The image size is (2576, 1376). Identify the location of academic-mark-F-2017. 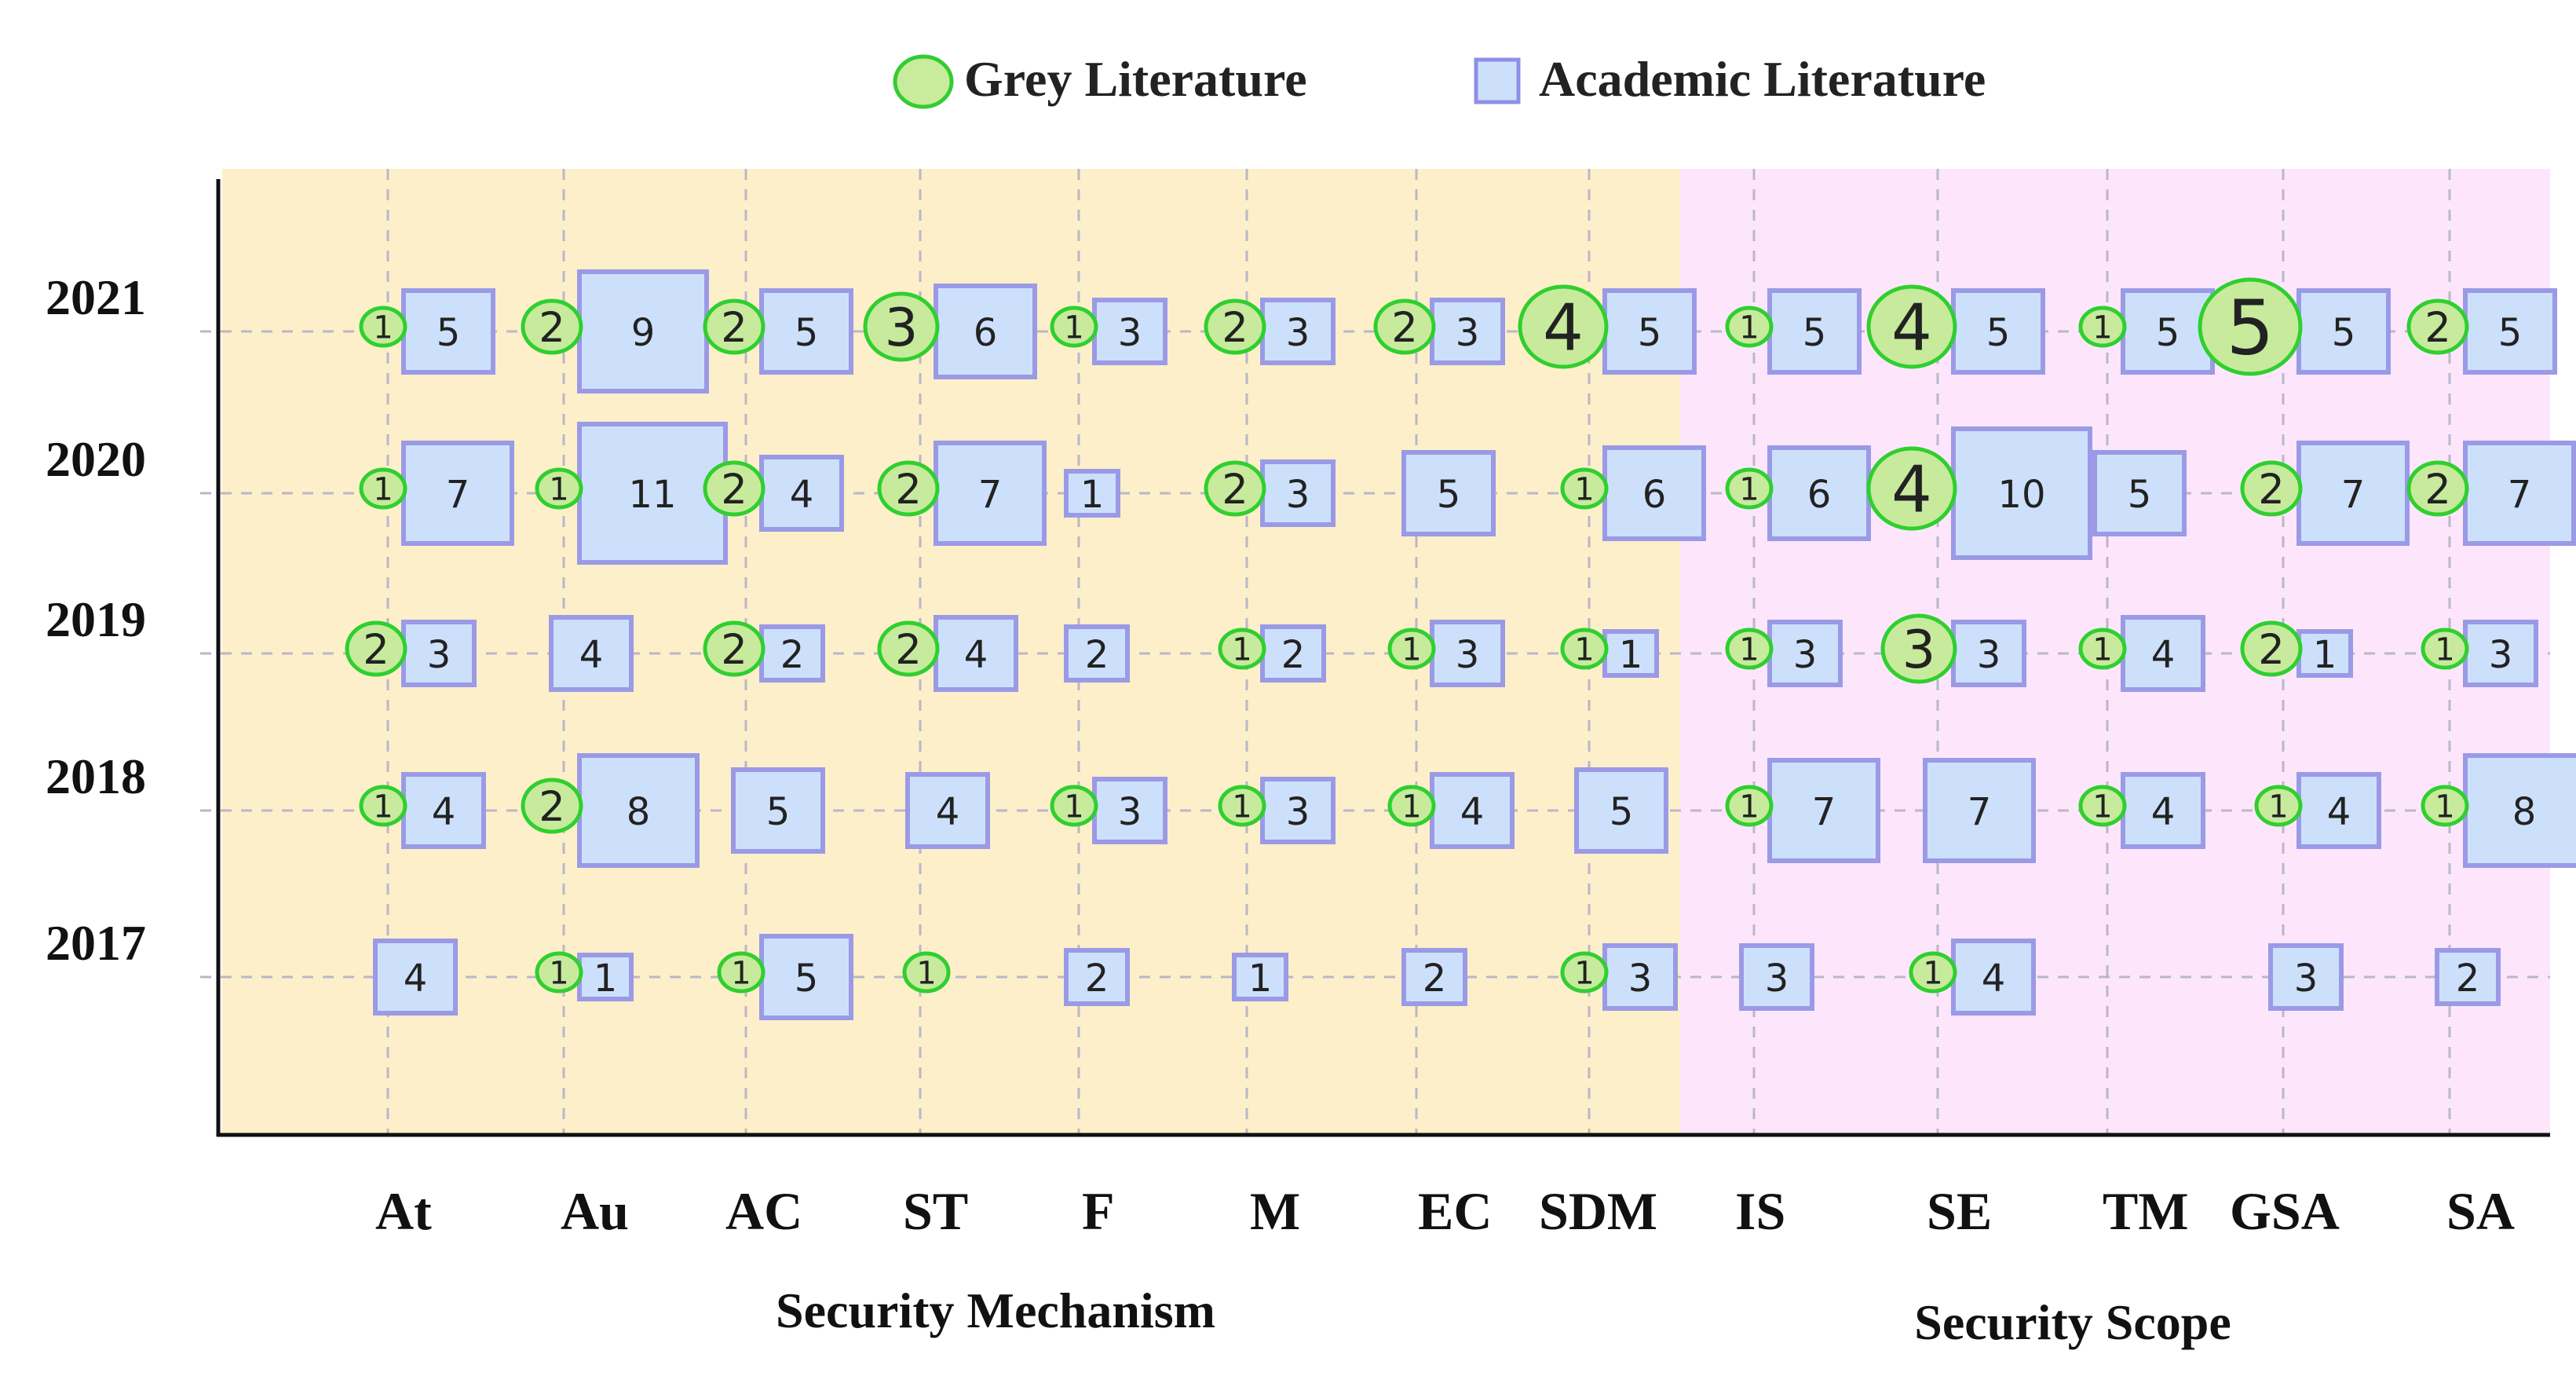
(1097, 977).